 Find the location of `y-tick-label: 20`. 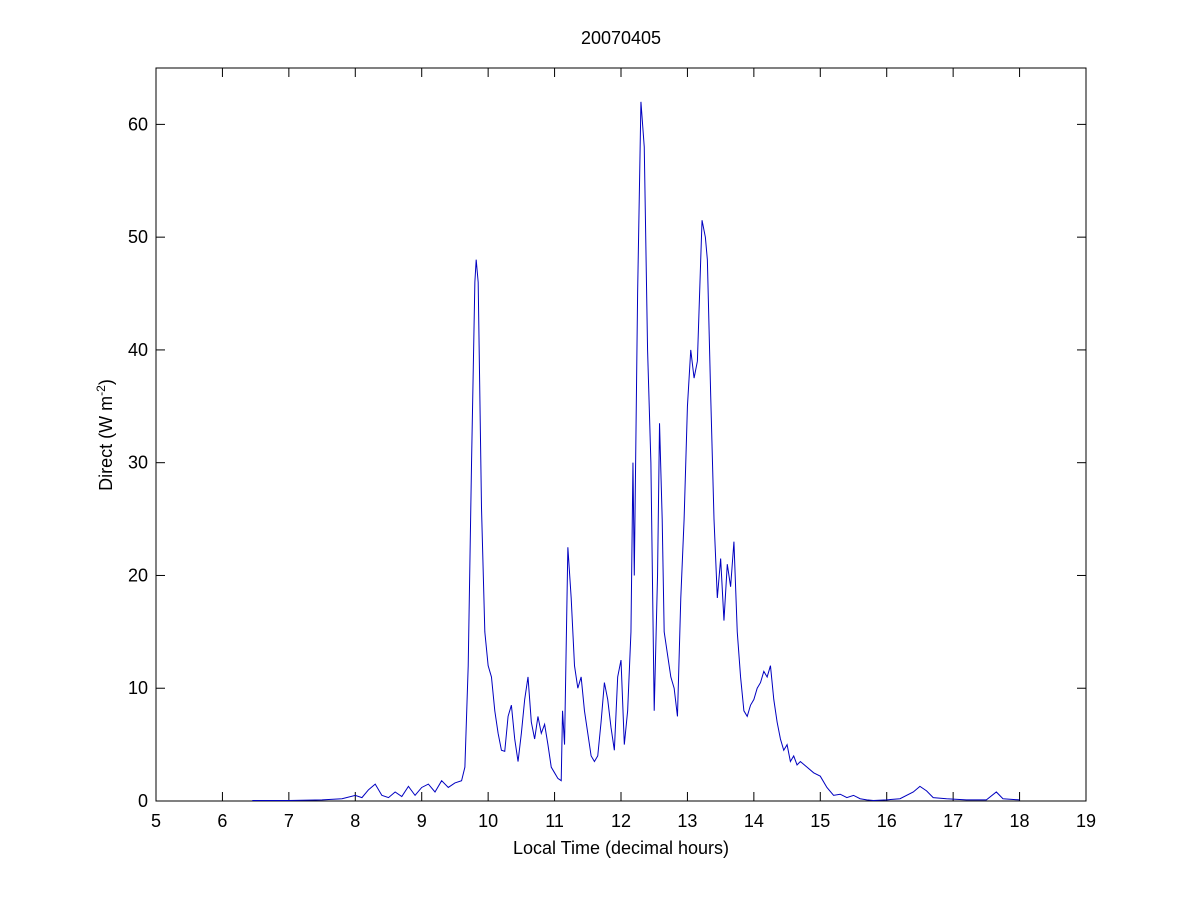

y-tick-label: 20 is located at coordinates (138, 575).